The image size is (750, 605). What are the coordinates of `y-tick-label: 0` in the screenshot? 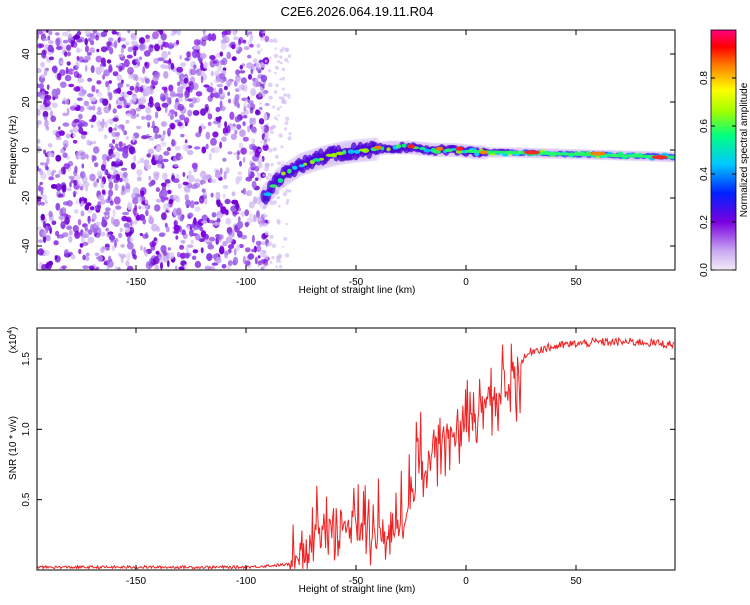 It's located at (26, 150).